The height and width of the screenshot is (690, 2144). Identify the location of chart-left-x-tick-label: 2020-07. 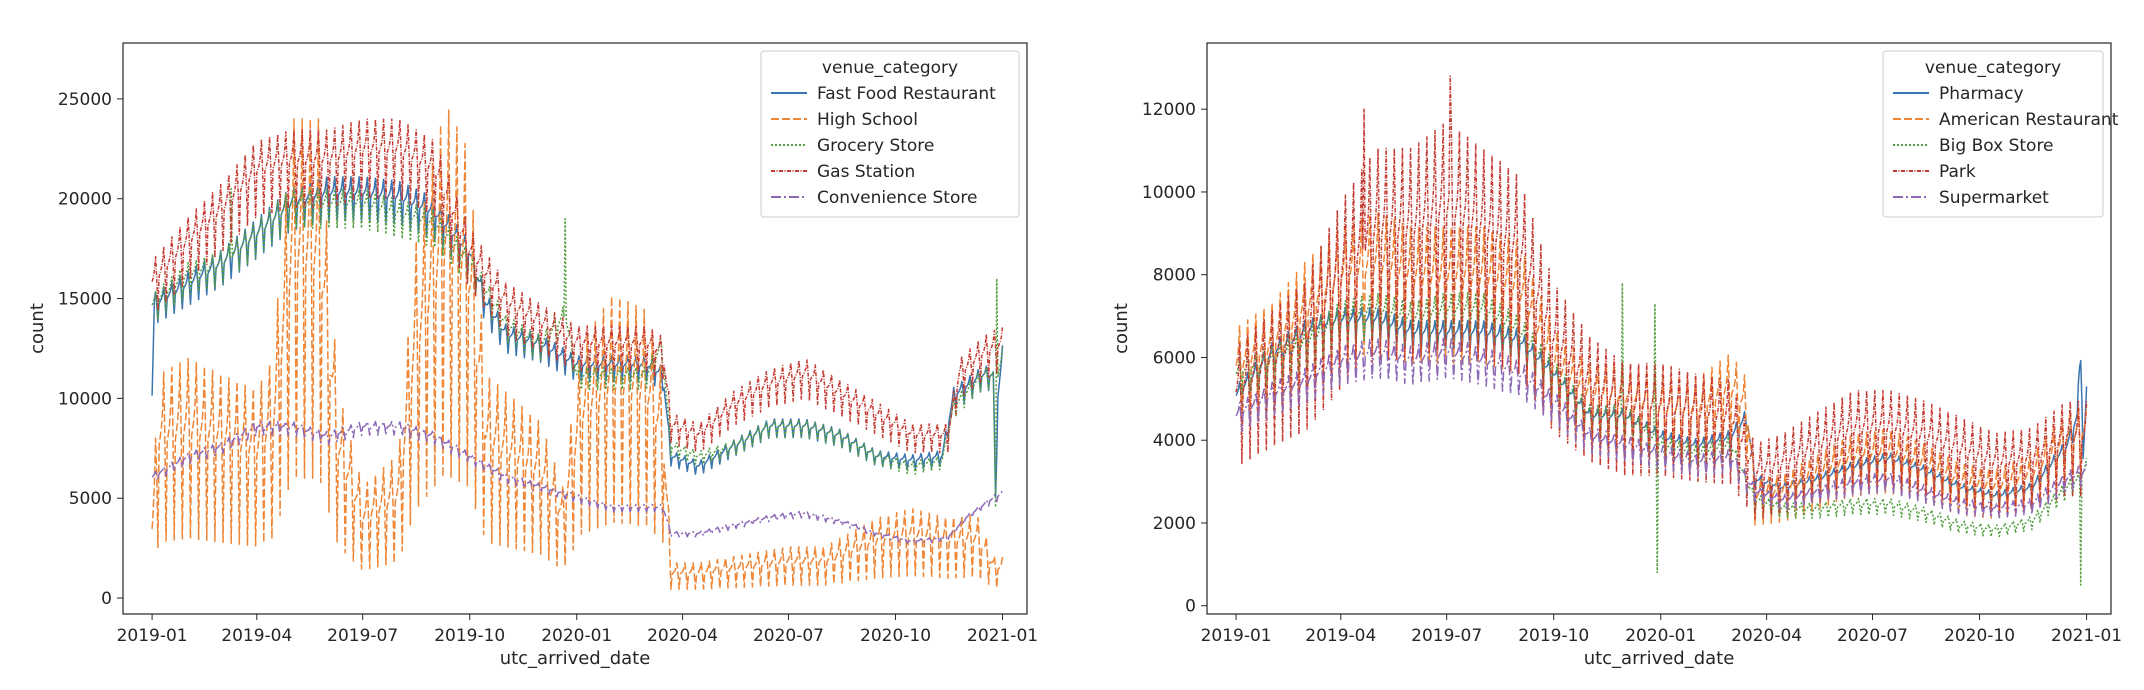
(788, 636).